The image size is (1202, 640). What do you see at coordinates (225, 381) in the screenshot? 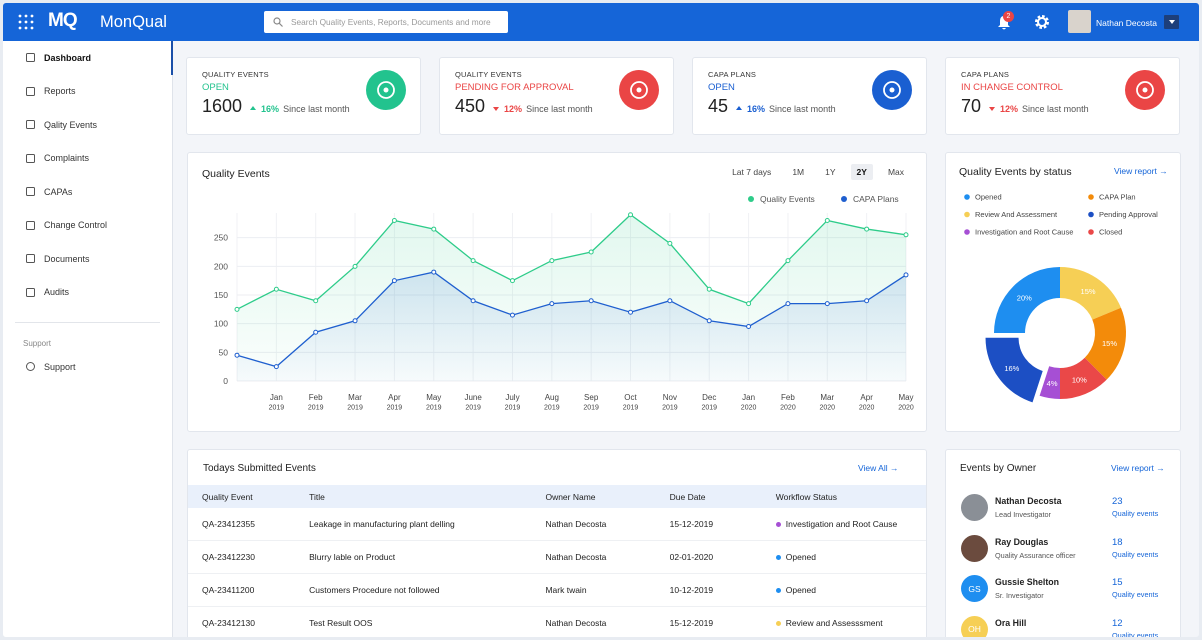
I see `y-tick-label: 0` at bounding box center [225, 381].